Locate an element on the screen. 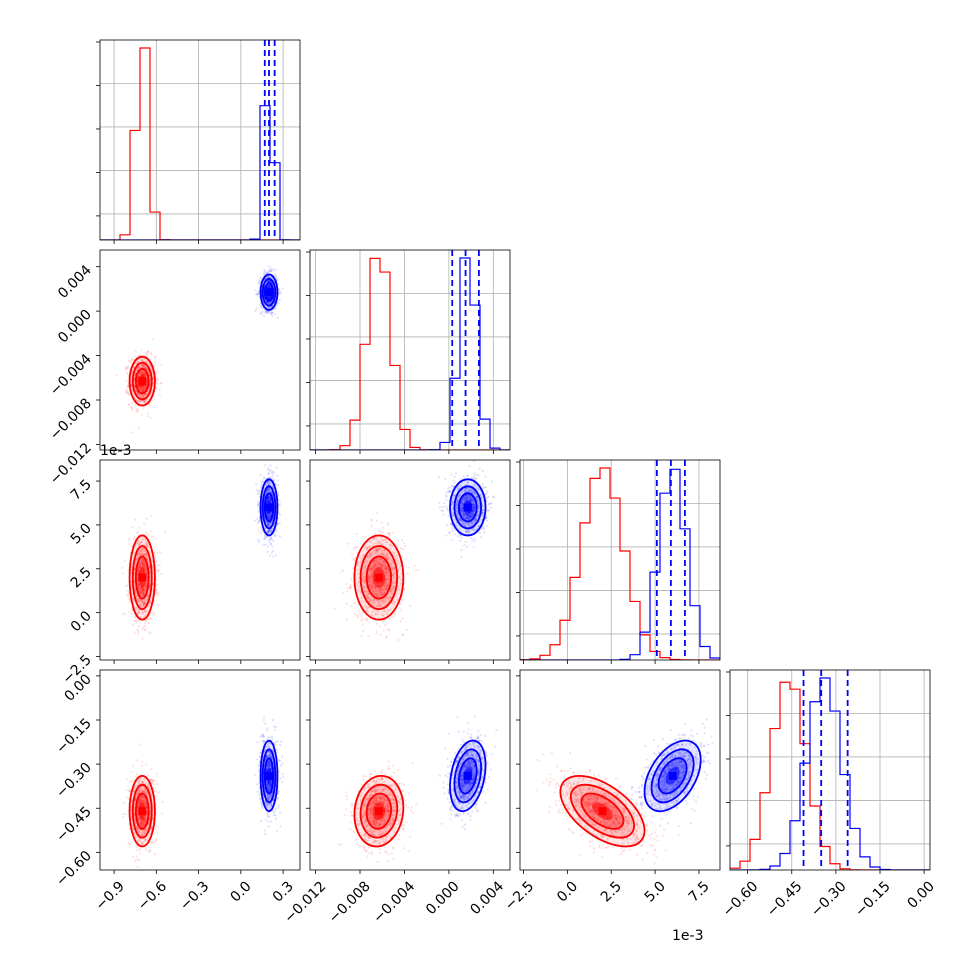  x-tick-label-1-2: −0.004 is located at coordinates (394, 902).